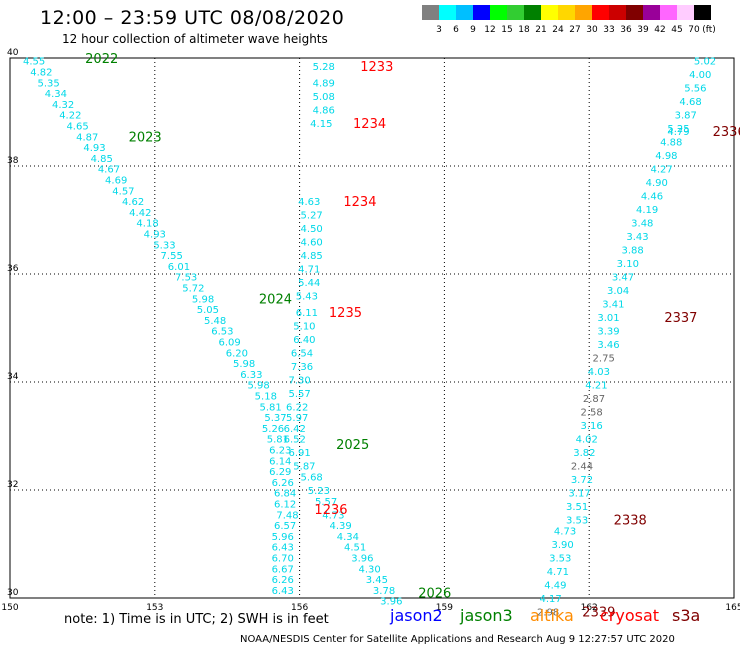 The image size is (740, 650). What do you see at coordinates (13, 269) in the screenshot?
I see `y-tick-label: 36` at bounding box center [13, 269].